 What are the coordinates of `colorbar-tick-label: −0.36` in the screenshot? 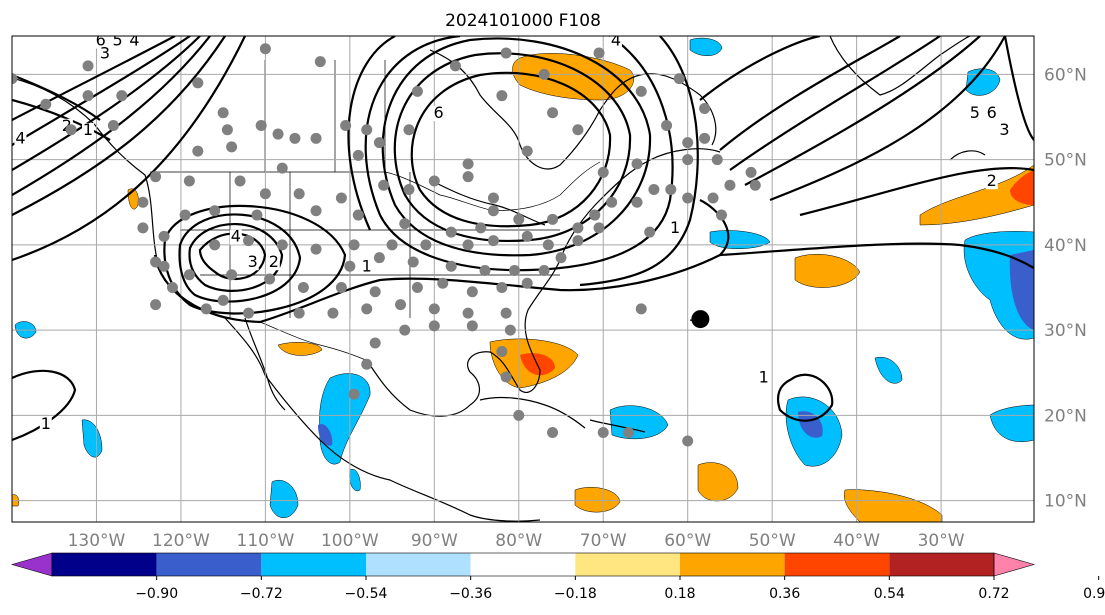 It's located at (470, 594).